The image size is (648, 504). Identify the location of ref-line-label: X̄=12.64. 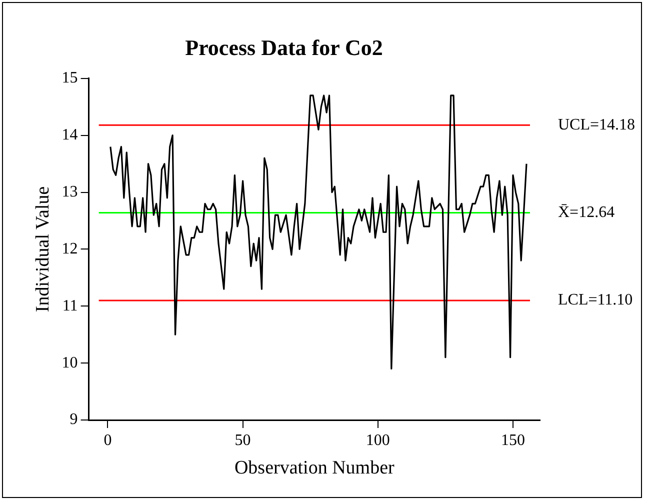
(586, 212).